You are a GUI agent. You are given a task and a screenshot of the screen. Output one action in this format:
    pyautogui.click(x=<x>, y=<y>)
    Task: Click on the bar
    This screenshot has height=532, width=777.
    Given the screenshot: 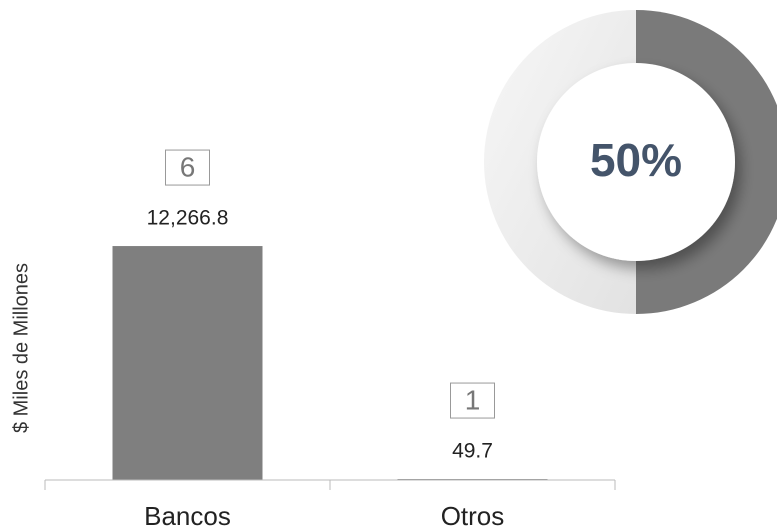 What is the action you would take?
    pyautogui.click(x=187, y=363)
    